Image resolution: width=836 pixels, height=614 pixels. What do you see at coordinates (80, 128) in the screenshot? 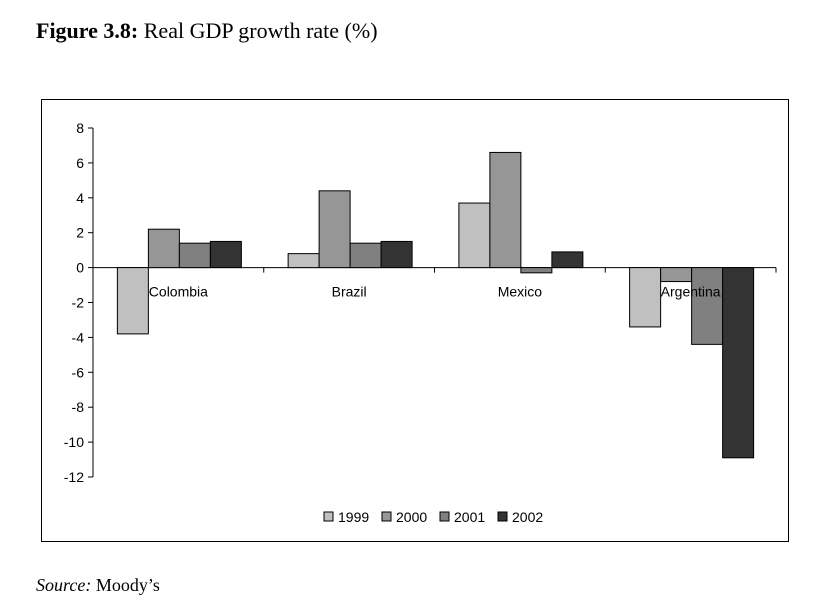
I see `y-tick-label: 8` at bounding box center [80, 128].